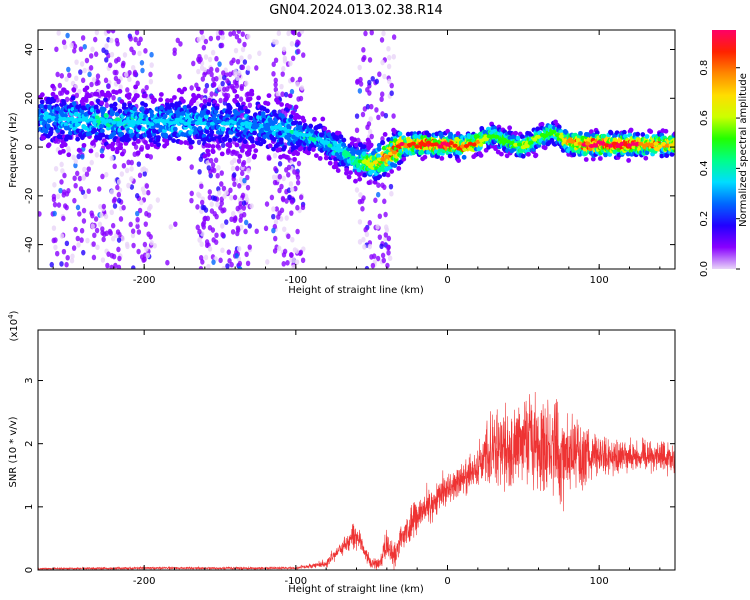  Describe the element at coordinates (704, 269) in the screenshot. I see `colorbar-tick-label: 0.0` at that location.